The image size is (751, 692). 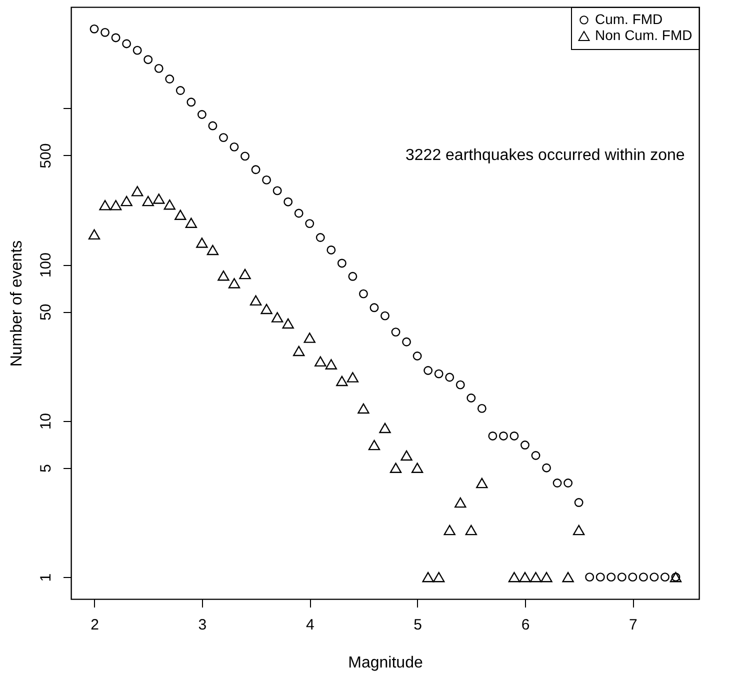 I want to click on y-tick-label: 1, so click(x=46, y=577).